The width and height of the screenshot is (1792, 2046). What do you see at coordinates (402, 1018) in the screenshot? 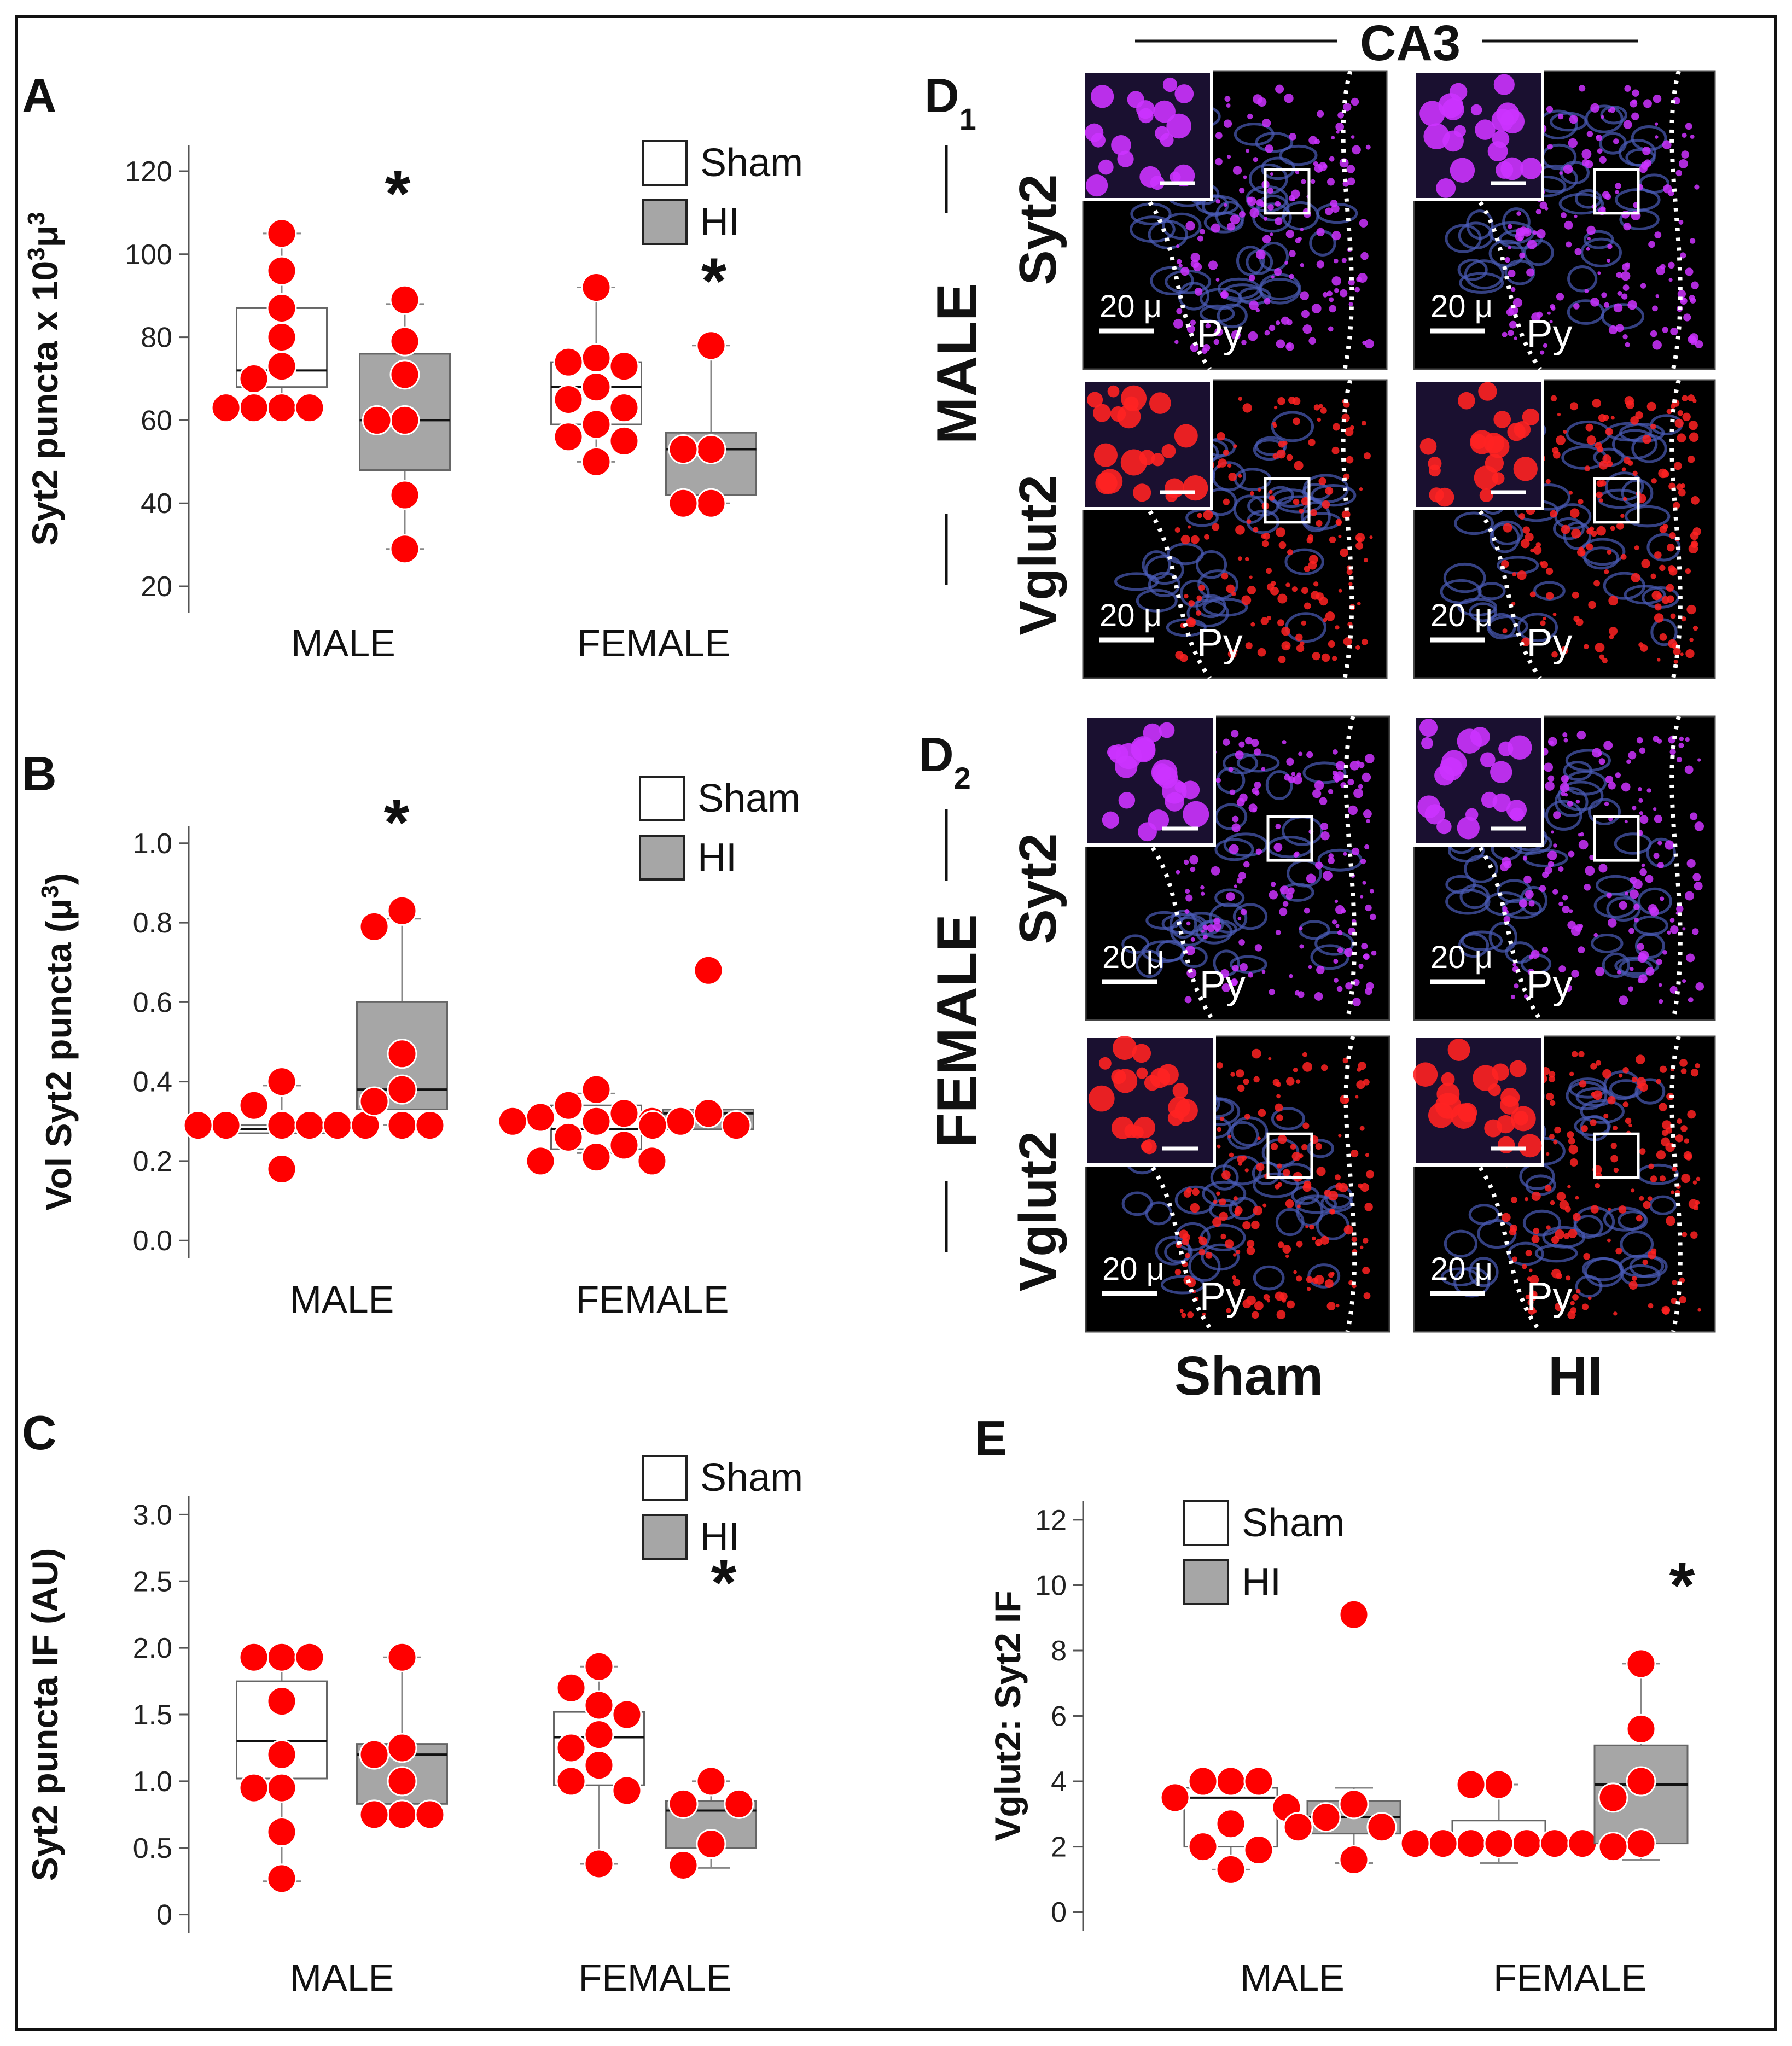
I see `box-hi-male` at bounding box center [402, 1018].